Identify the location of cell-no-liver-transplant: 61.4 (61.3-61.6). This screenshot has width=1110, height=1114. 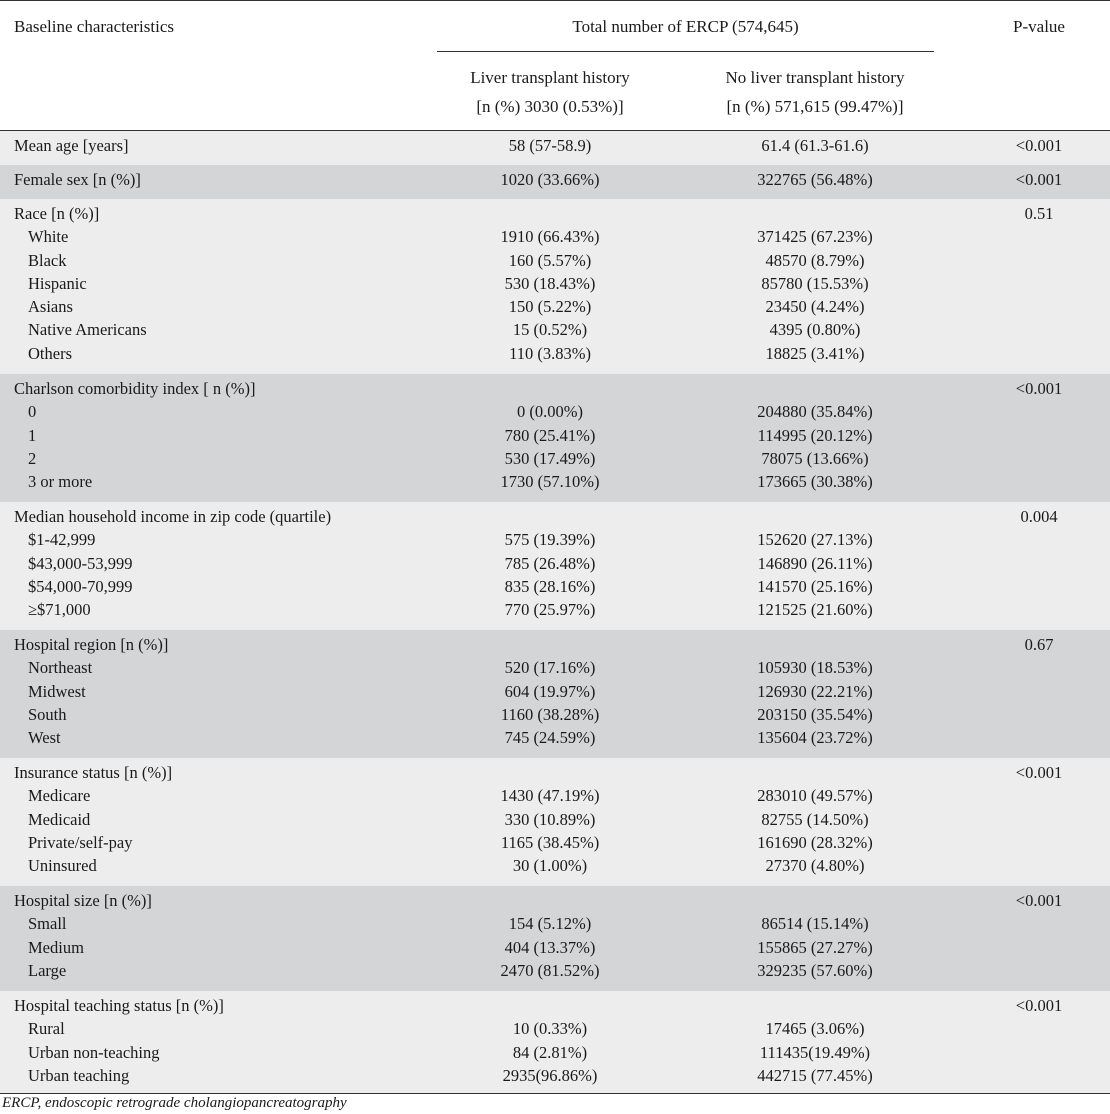
(815, 145).